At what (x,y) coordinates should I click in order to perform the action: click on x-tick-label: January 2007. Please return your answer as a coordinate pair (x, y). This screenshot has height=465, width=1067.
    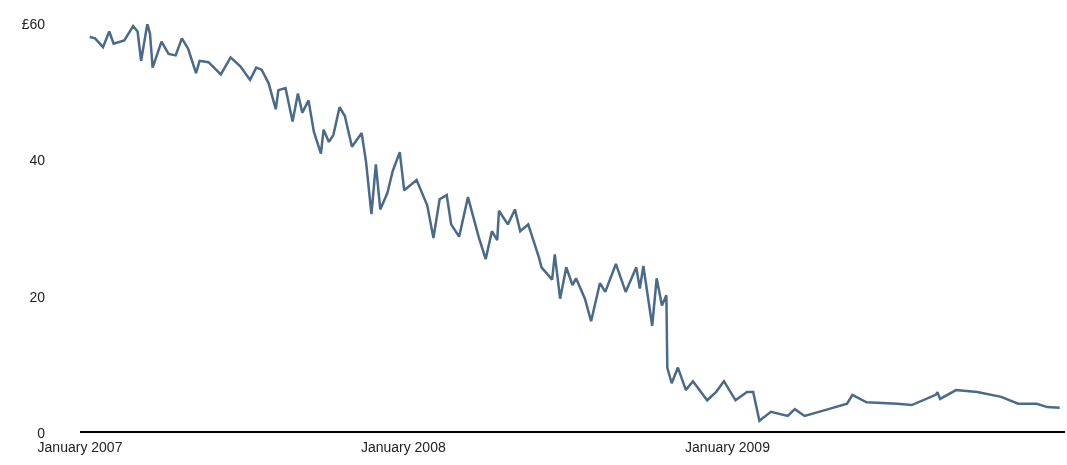
    Looking at the image, I should click on (80, 447).